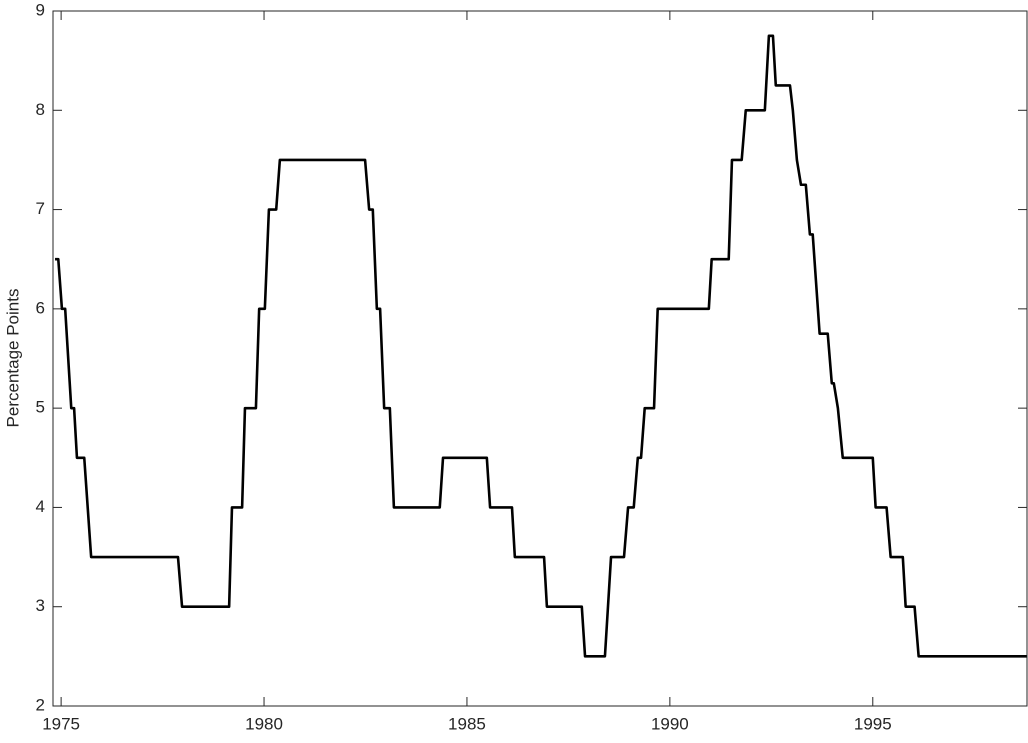  What do you see at coordinates (40, 704) in the screenshot?
I see `y-tick-label: 2` at bounding box center [40, 704].